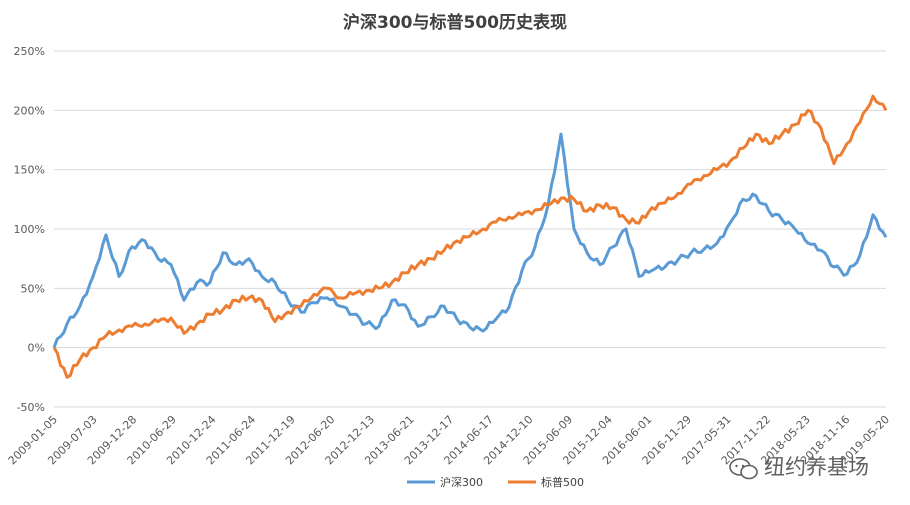 This screenshot has width=910, height=505. Describe the element at coordinates (461, 482) in the screenshot. I see `legend-label: 沪深300` at that location.